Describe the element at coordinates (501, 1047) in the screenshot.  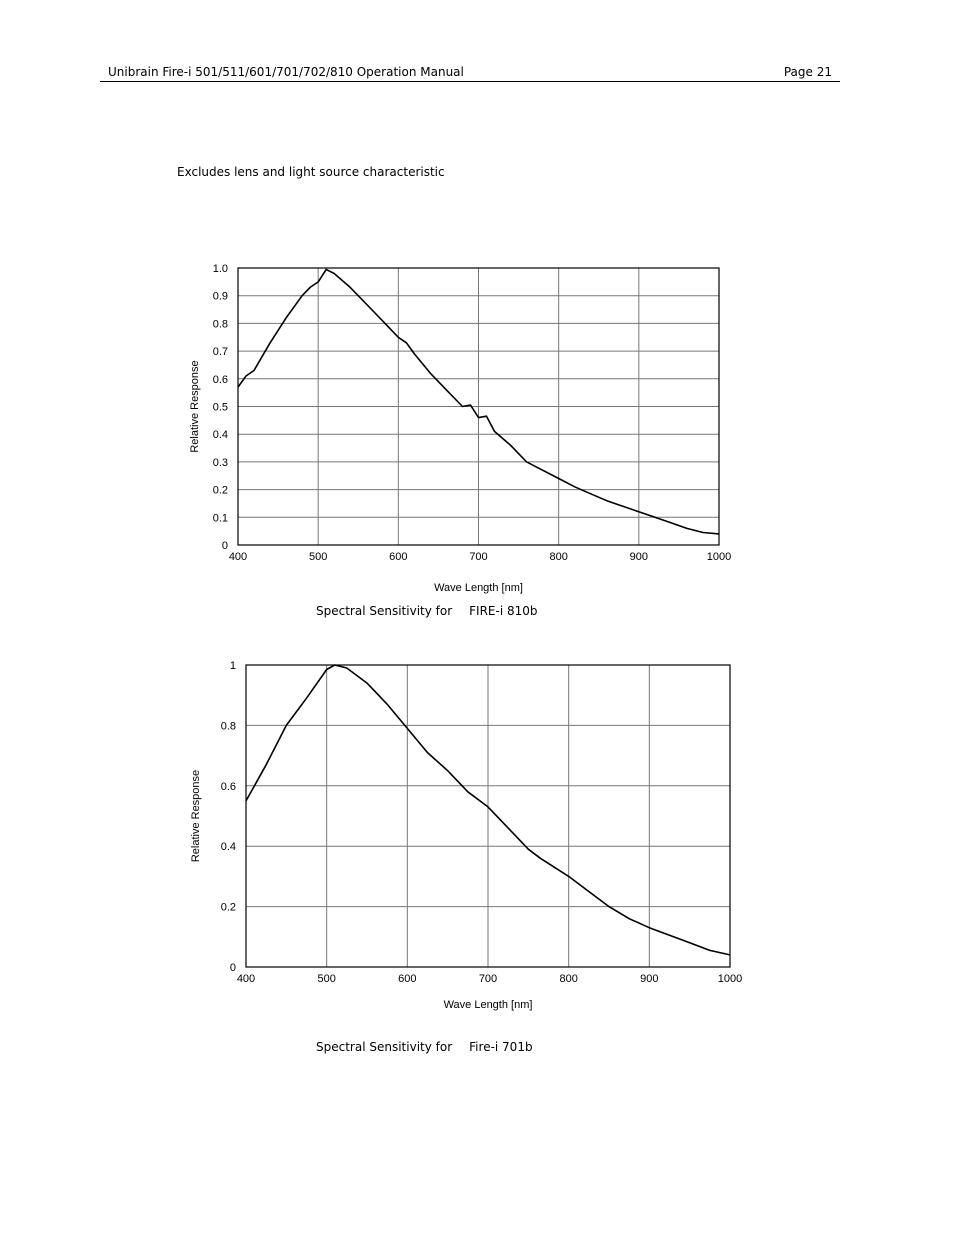
I see `caption-model: Fire-i 701b` at that location.